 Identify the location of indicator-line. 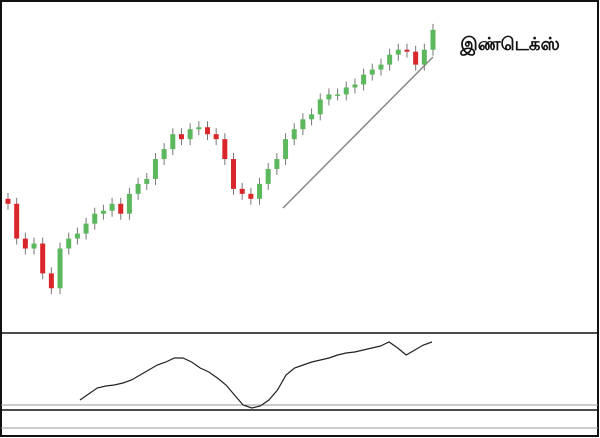
(256, 375).